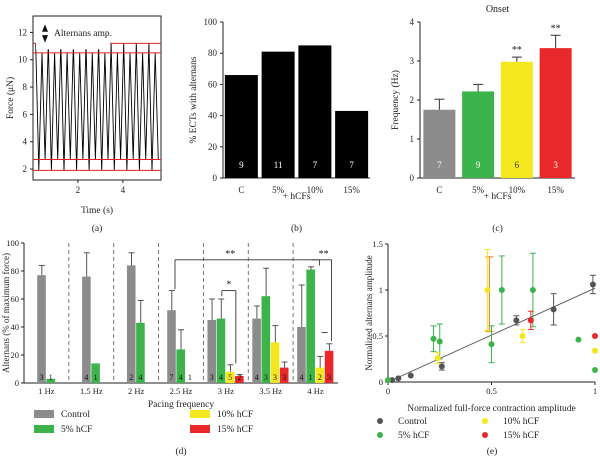  I want to click on panel-a-force-trace, so click(97, 107).